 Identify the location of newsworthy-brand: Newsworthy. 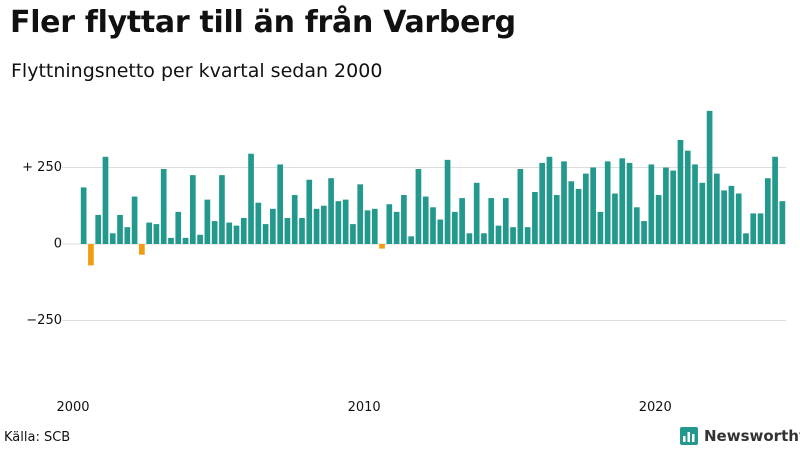
(740, 436).